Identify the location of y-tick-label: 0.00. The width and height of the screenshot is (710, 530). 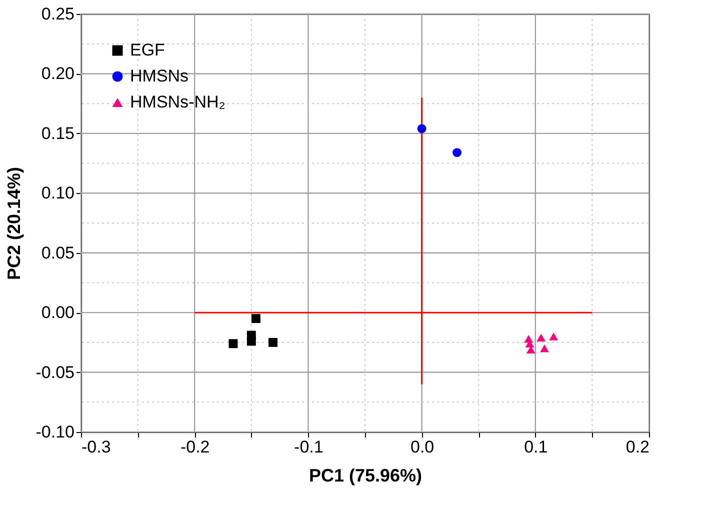
(57, 312).